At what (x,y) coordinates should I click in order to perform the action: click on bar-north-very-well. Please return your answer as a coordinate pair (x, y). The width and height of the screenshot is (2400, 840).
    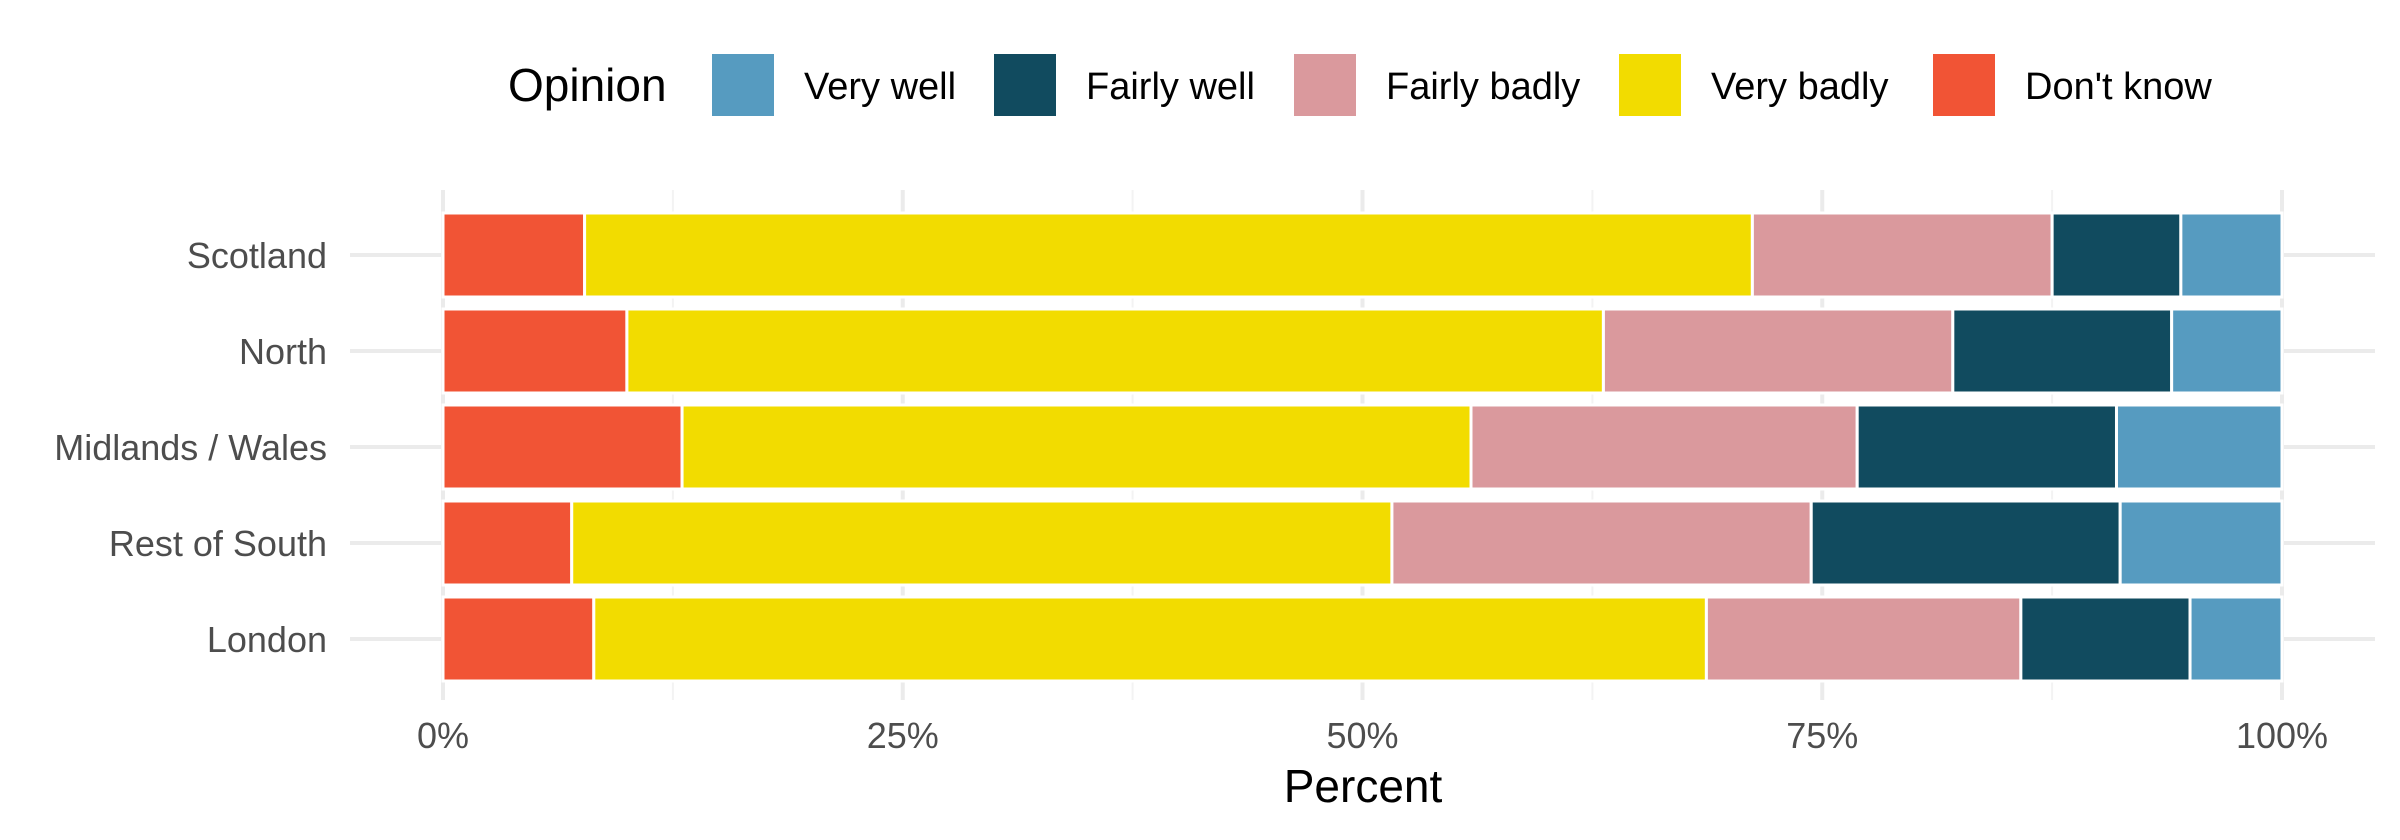
    Looking at the image, I should click on (2227, 351).